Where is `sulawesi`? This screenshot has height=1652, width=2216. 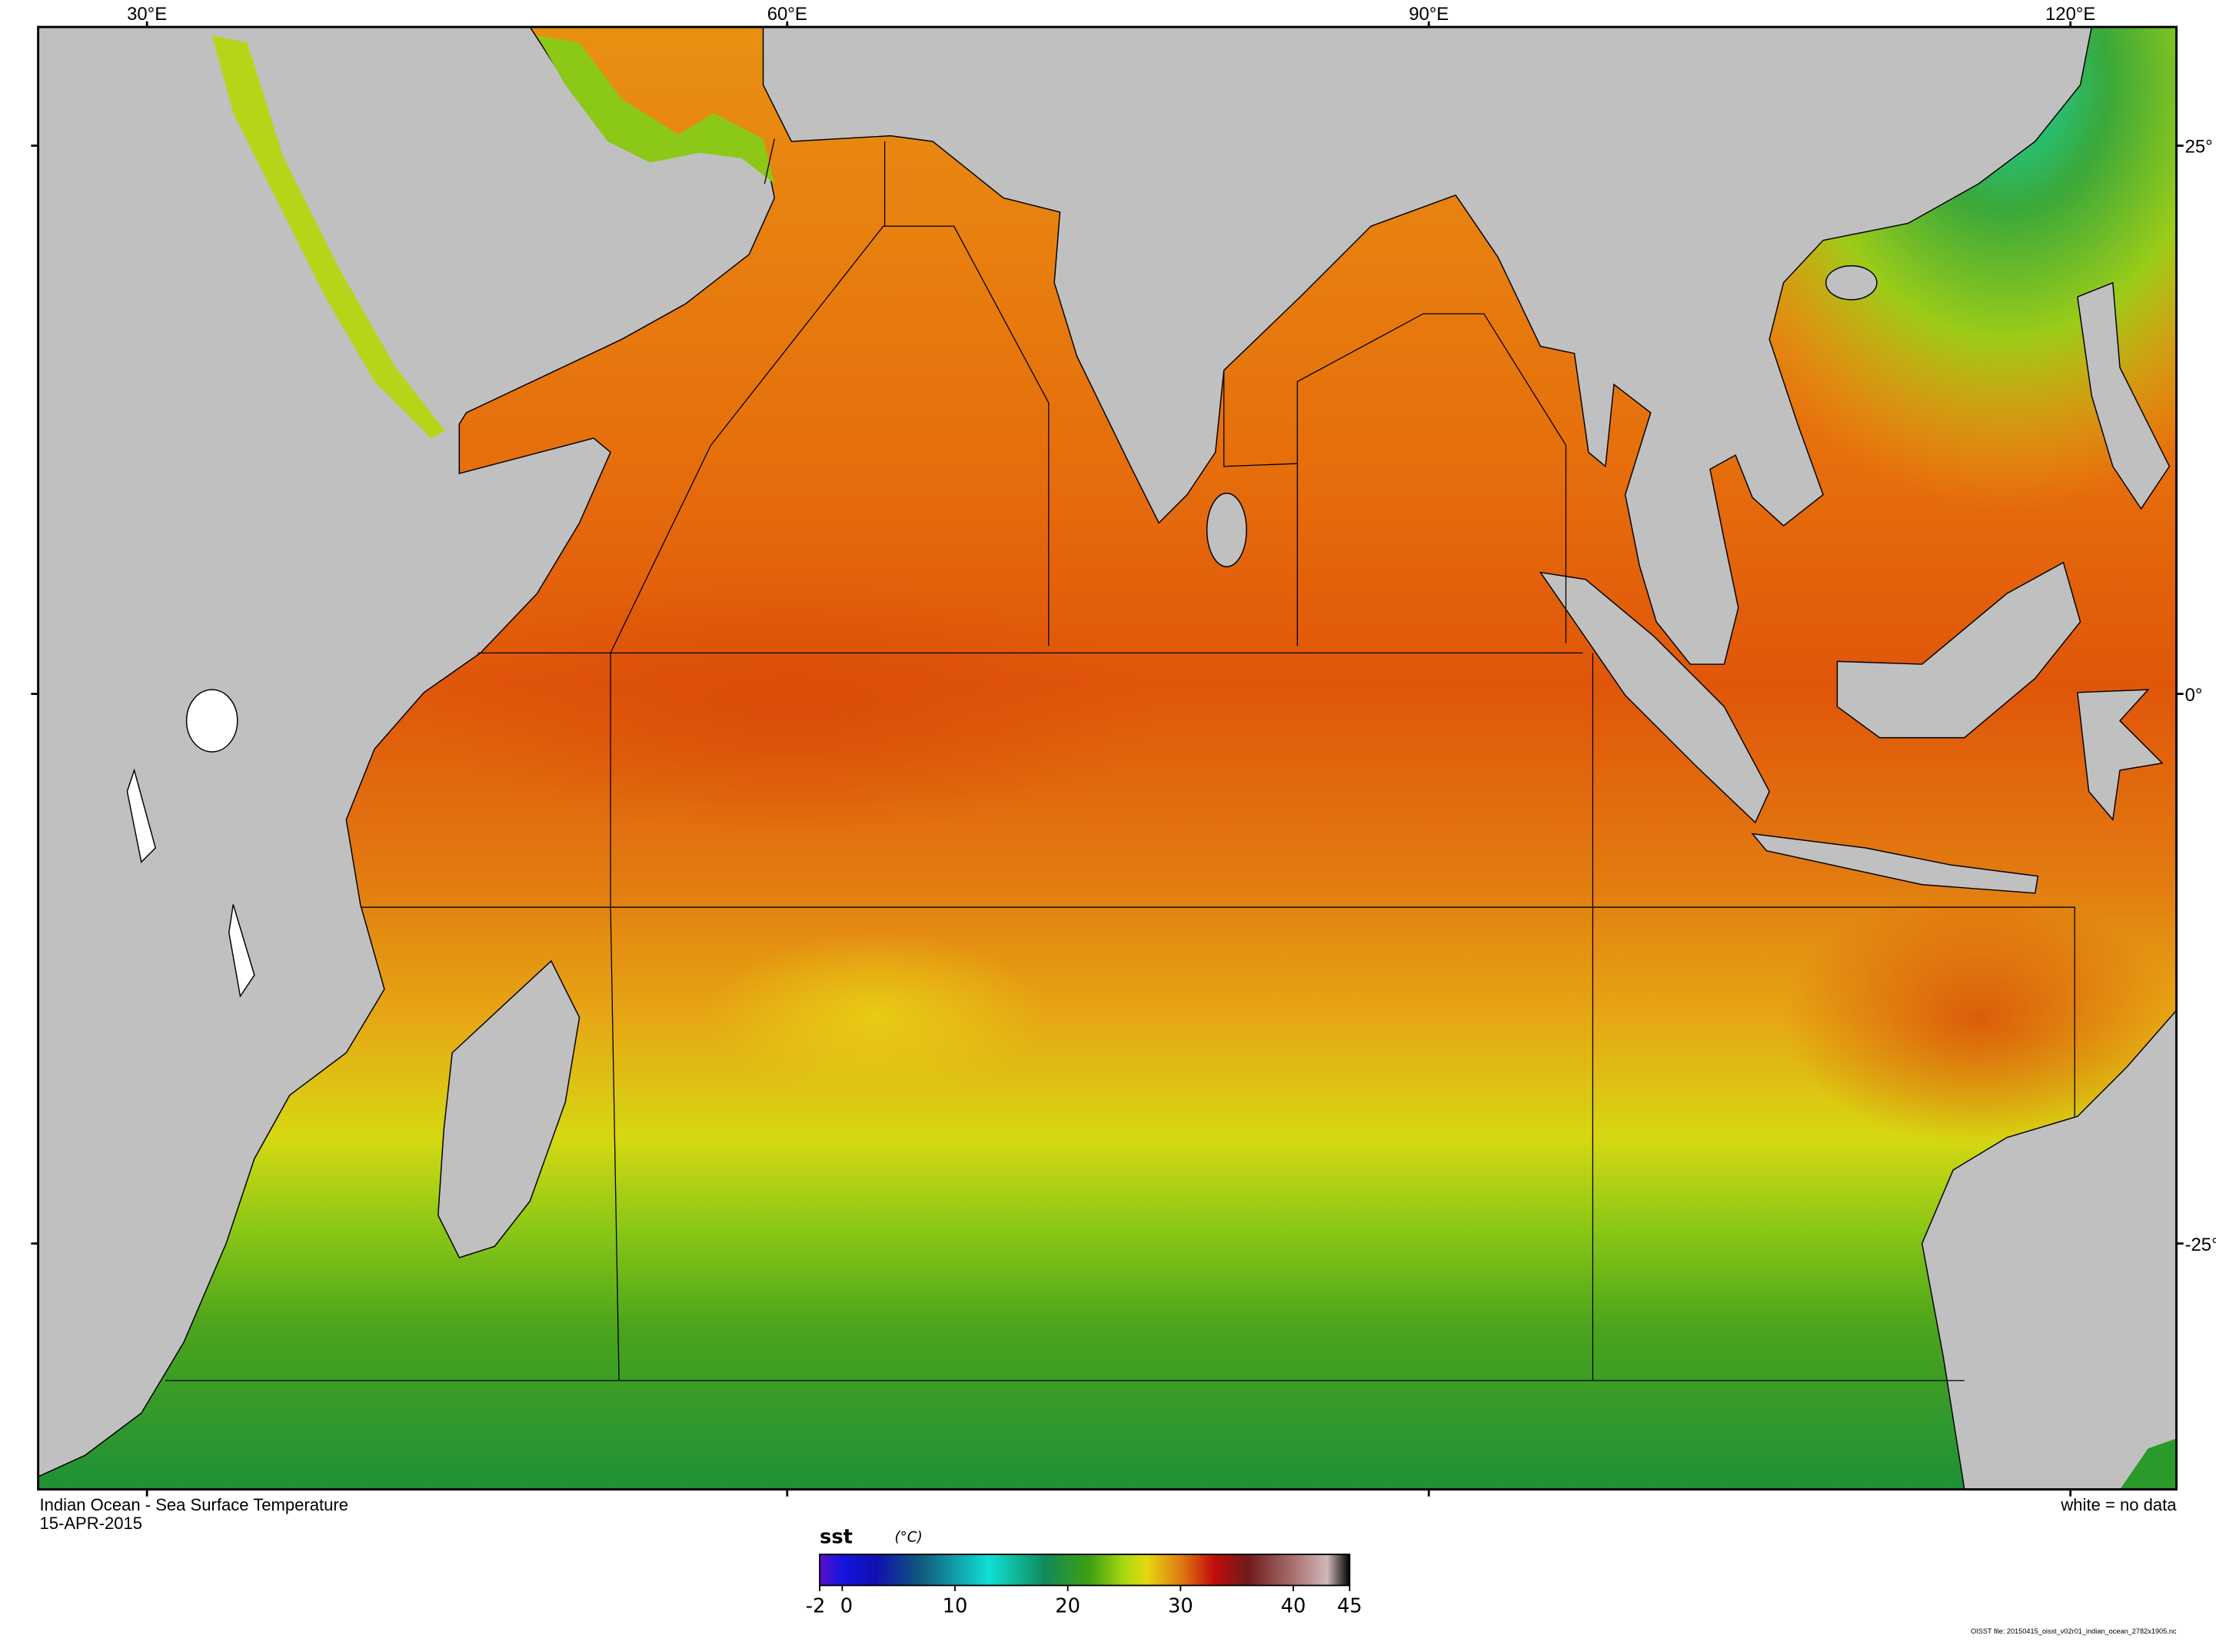 sulawesi is located at coordinates (2121, 755).